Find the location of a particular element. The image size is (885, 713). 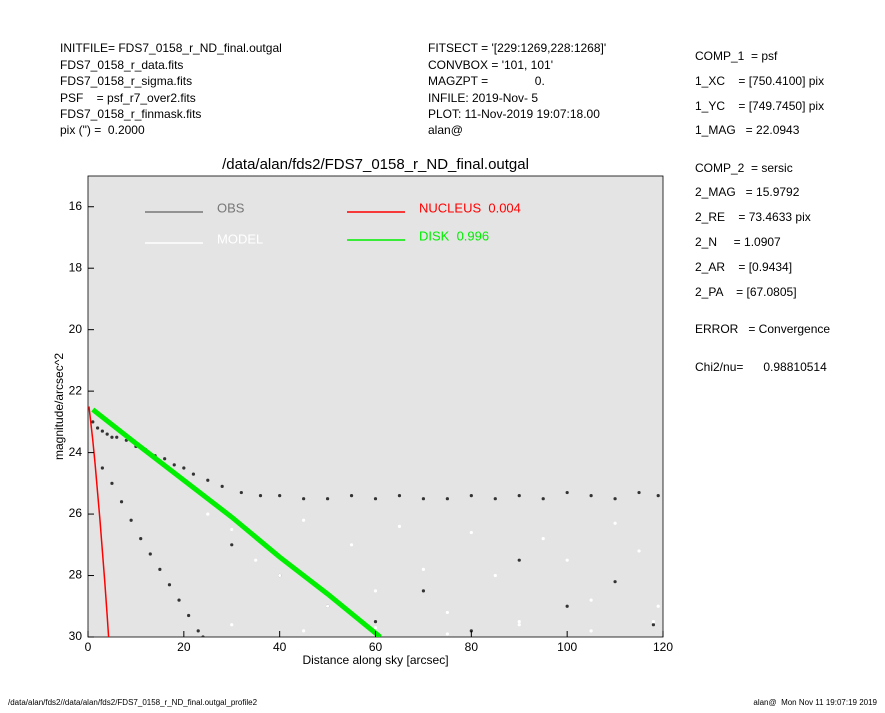

y-tick-label: 24 is located at coordinates (76, 452).